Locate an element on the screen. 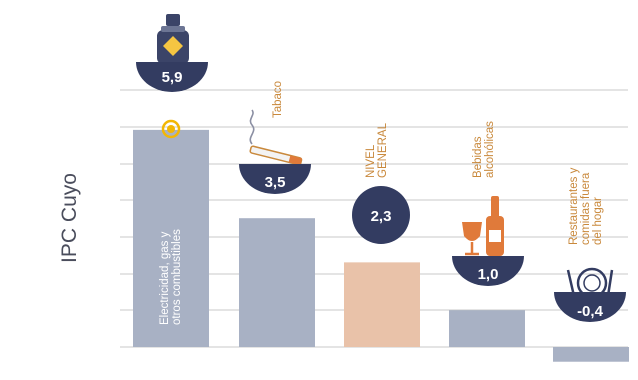 This screenshot has height=380, width=638. cylinder-valve is located at coordinates (173, 20).